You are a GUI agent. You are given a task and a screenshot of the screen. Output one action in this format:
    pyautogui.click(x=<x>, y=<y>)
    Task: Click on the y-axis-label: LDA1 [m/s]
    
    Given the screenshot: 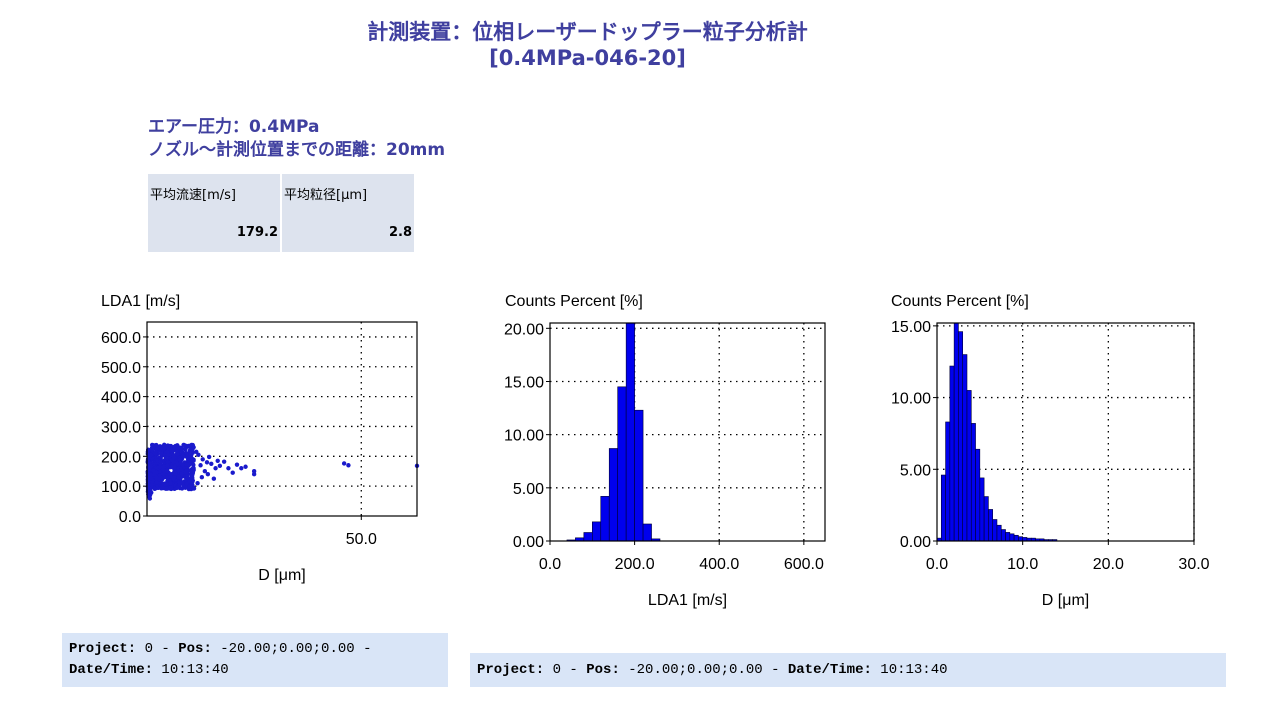 What is the action you would take?
    pyautogui.click(x=140, y=301)
    